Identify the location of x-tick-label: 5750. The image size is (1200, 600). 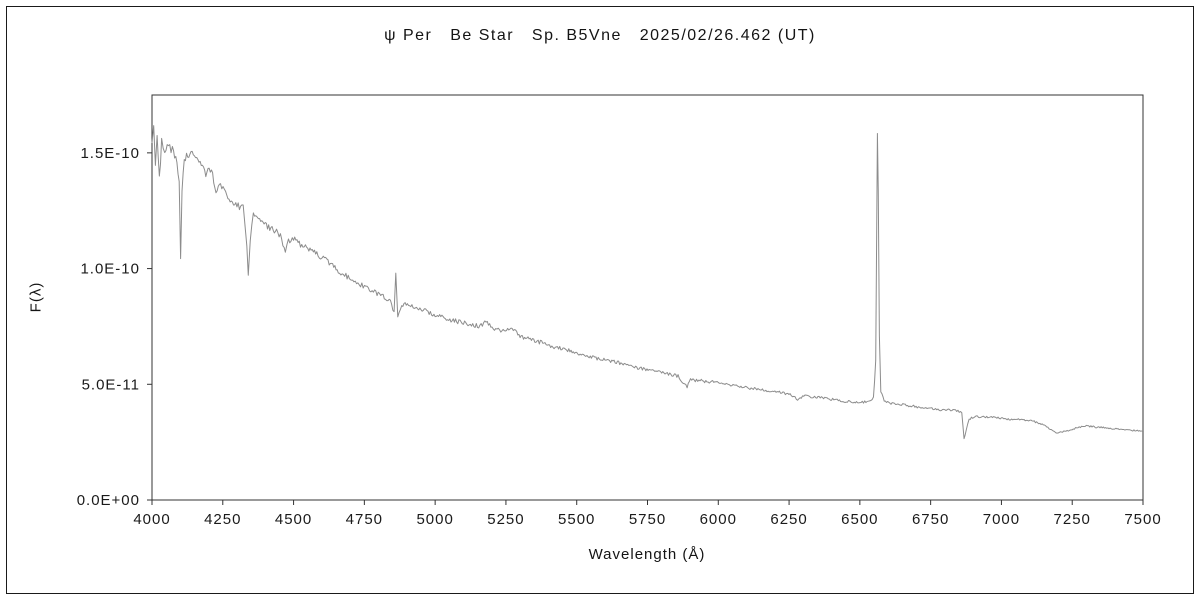
(647, 519).